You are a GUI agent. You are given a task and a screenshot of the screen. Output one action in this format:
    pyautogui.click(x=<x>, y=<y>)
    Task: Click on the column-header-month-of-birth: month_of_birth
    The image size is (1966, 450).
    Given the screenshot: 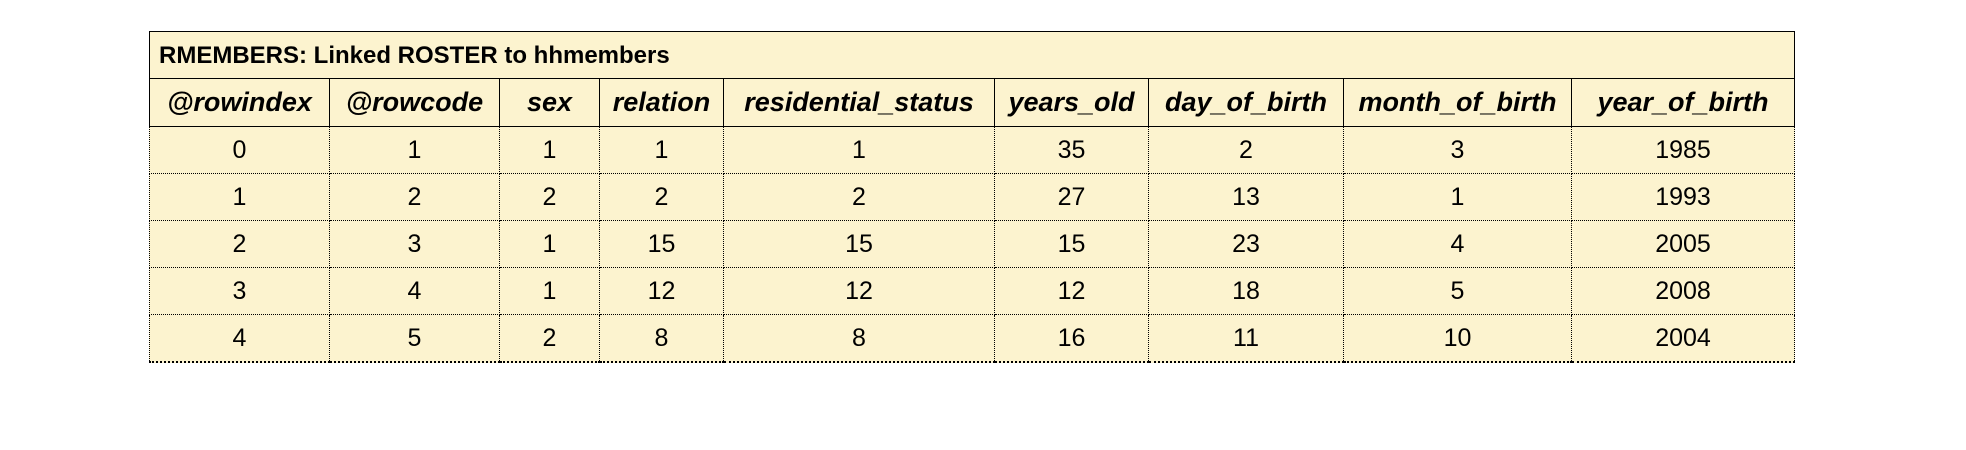 What is the action you would take?
    pyautogui.click(x=1457, y=102)
    